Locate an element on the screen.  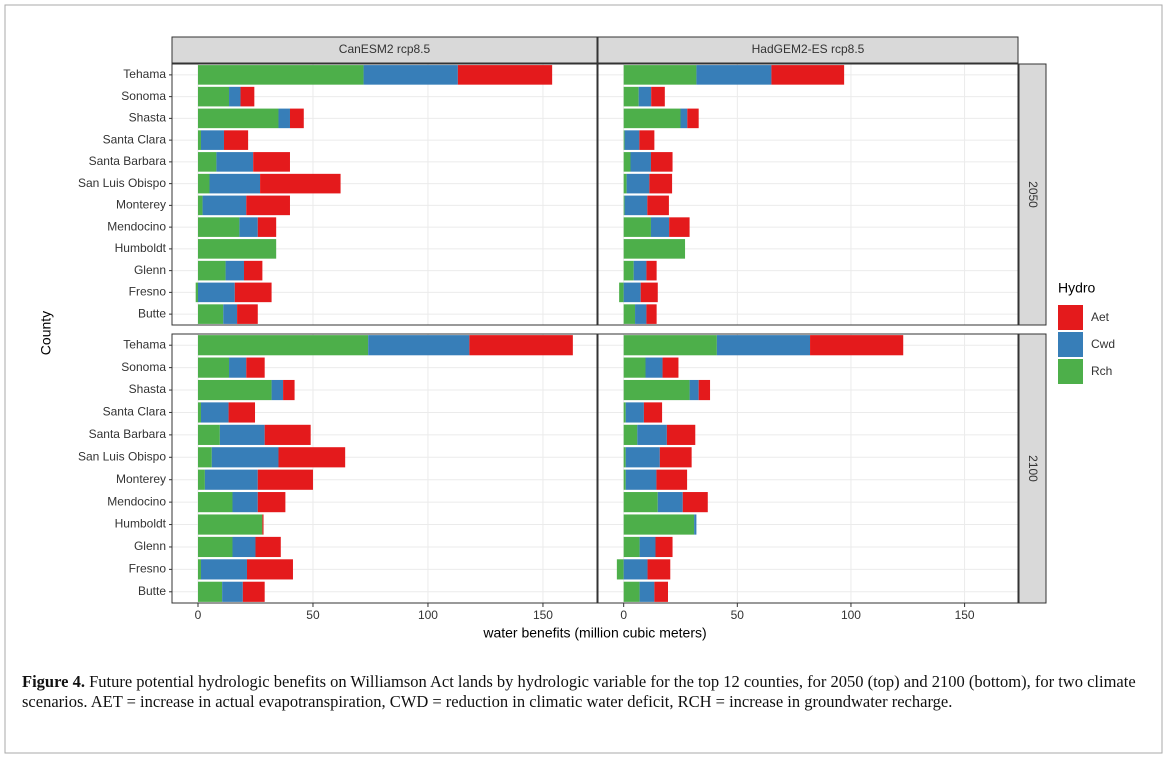
y-tick-label: Monterey is located at coordinates (141, 479).